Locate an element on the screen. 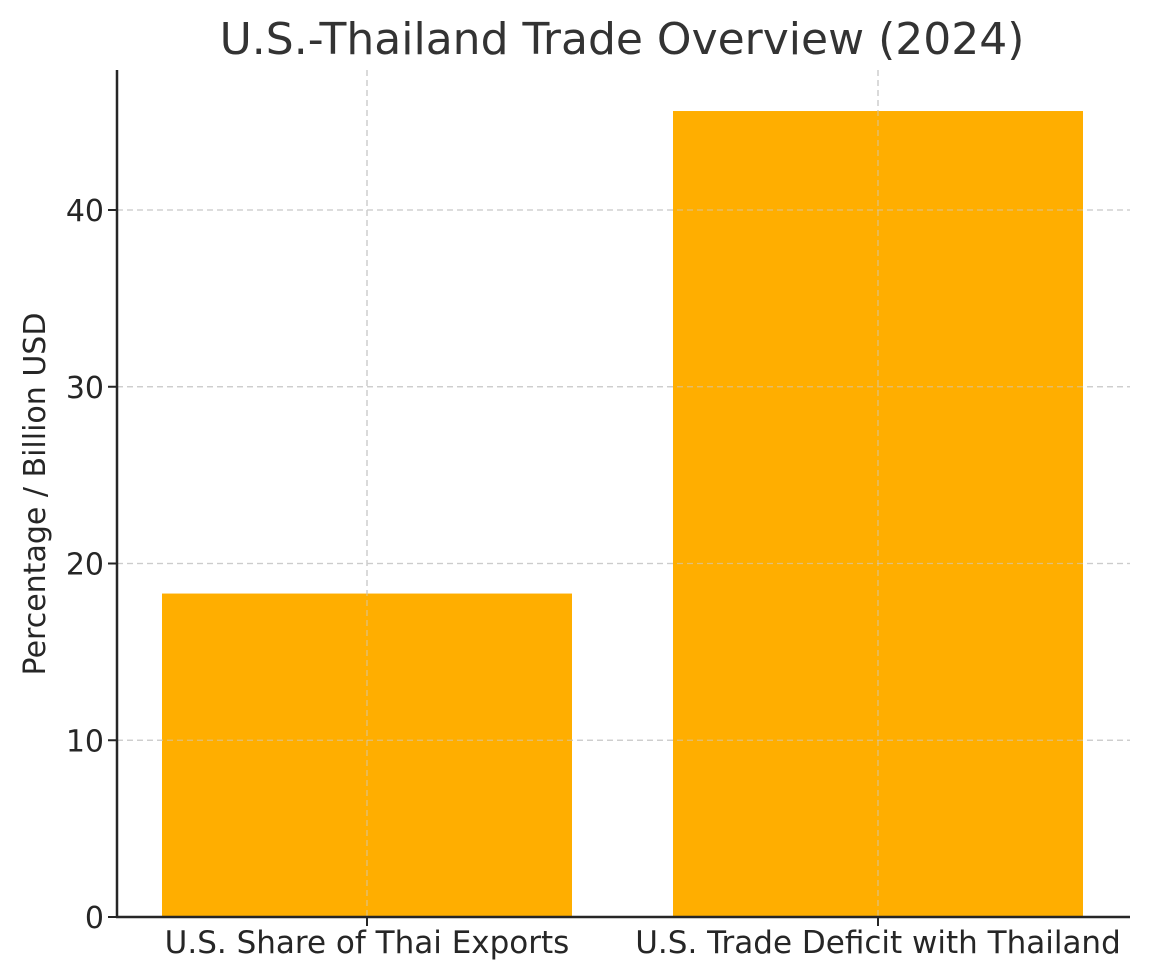 Image resolution: width=1159 pixels, height=980 pixels. y-tick-label: 20 is located at coordinates (85, 565).